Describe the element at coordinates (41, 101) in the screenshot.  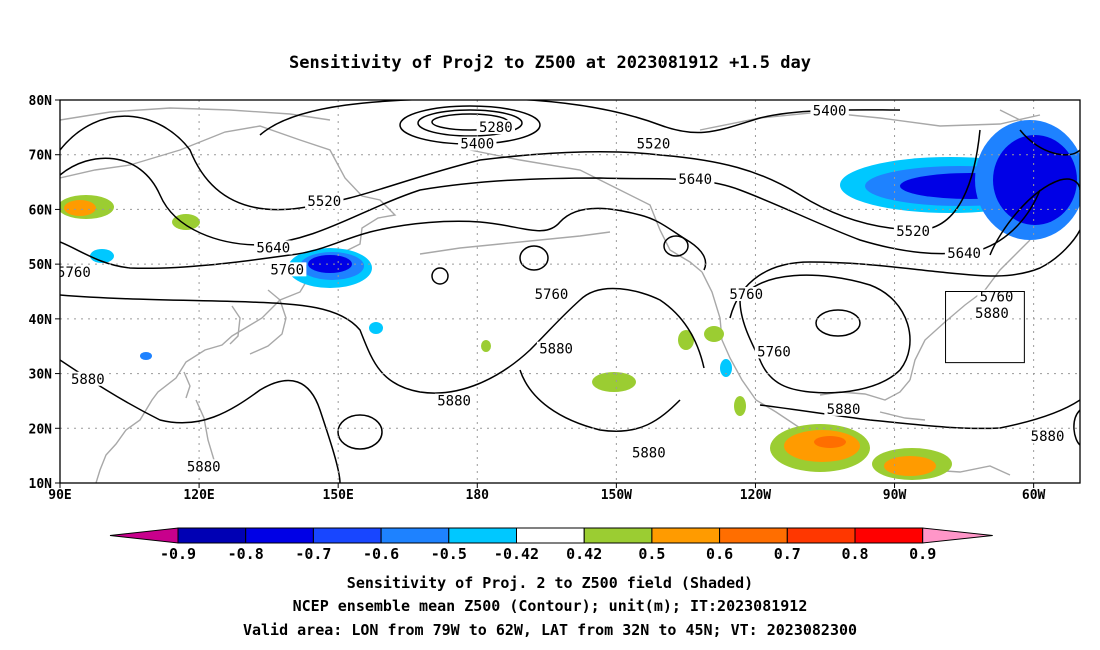
I see `lat-tick-label: 80N` at that location.